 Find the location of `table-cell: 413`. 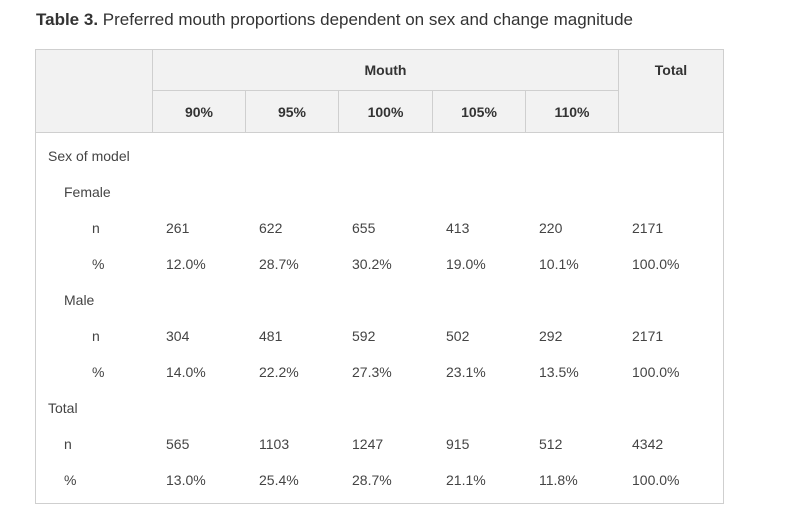

table-cell: 413 is located at coordinates (458, 228).